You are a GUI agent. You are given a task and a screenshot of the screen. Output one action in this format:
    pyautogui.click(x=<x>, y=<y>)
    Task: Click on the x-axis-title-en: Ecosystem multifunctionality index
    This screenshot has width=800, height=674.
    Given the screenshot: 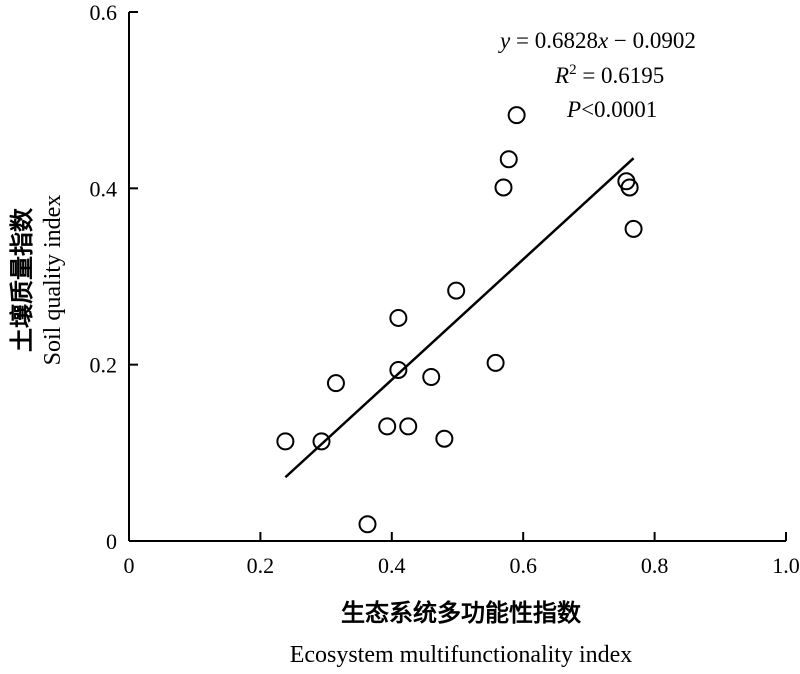 What is the action you would take?
    pyautogui.click(x=461, y=655)
    